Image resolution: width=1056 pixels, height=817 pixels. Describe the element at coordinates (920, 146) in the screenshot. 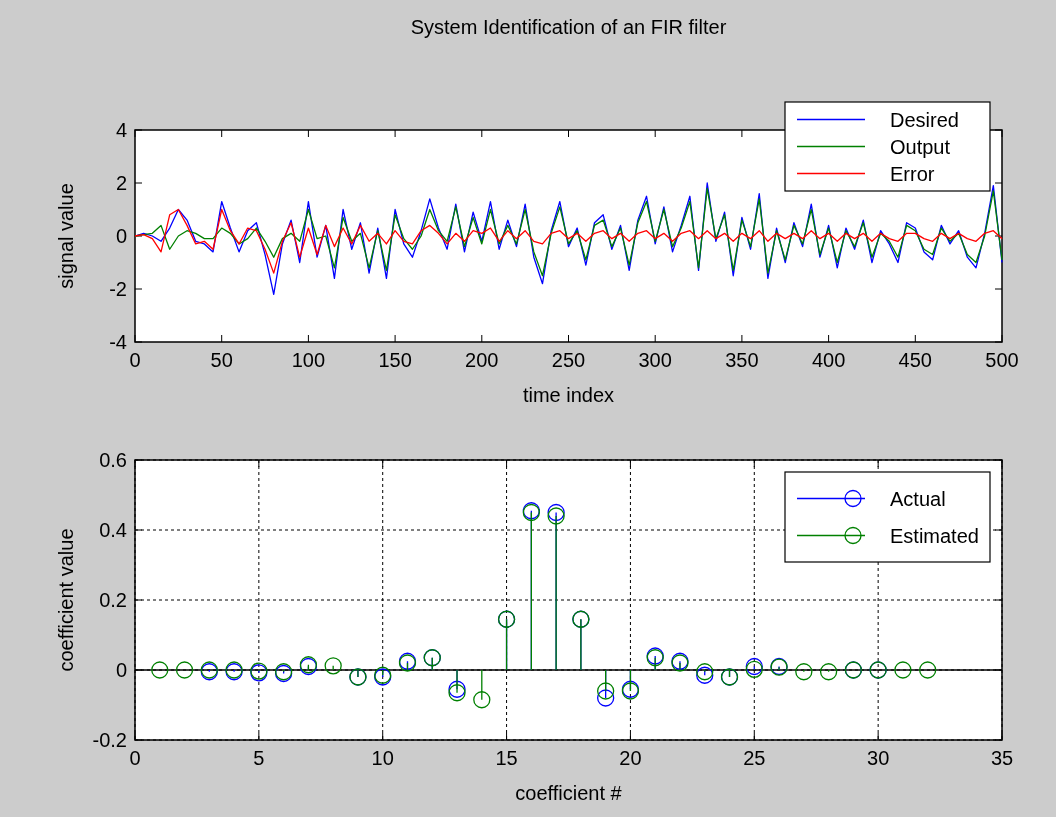

I see `legend-label: Output` at that location.